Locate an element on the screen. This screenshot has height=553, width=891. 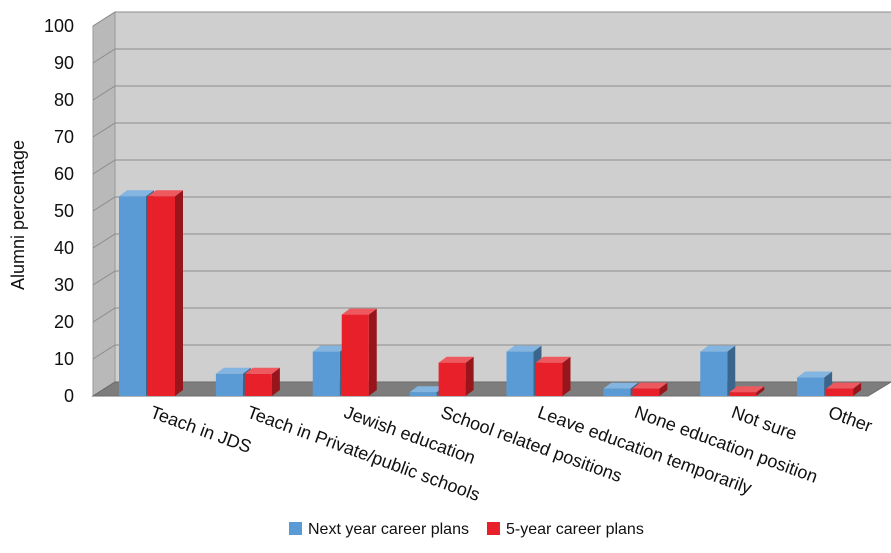
y-tick-label: 100 is located at coordinates (59, 26).